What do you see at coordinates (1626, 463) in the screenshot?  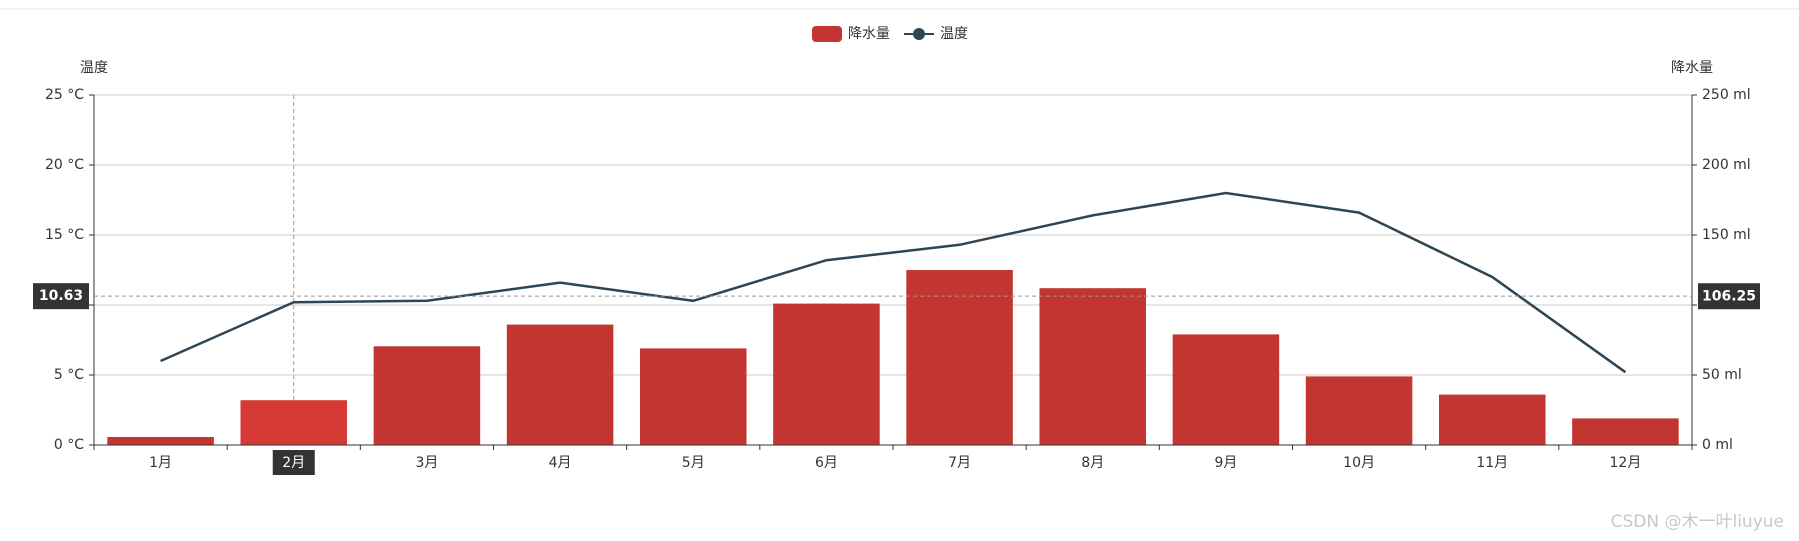 I see `x-tick-label: 12月` at bounding box center [1626, 463].